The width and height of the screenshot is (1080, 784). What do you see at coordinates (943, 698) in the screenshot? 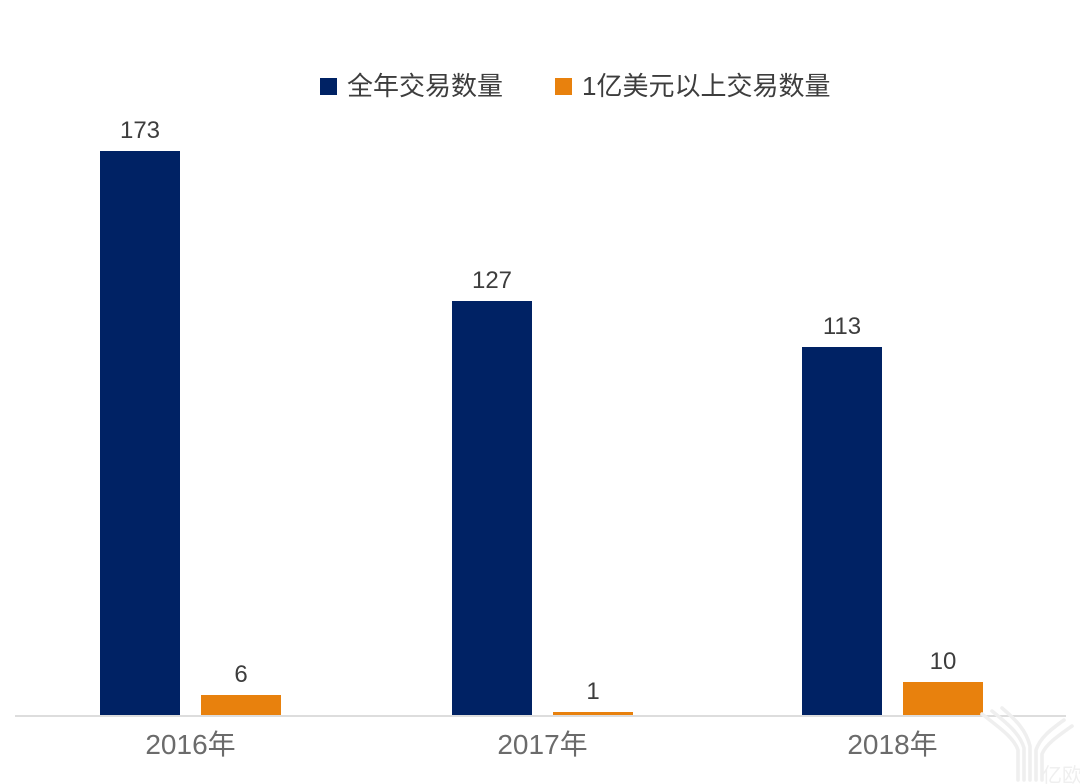
I see `bar-series1-2018年` at bounding box center [943, 698].